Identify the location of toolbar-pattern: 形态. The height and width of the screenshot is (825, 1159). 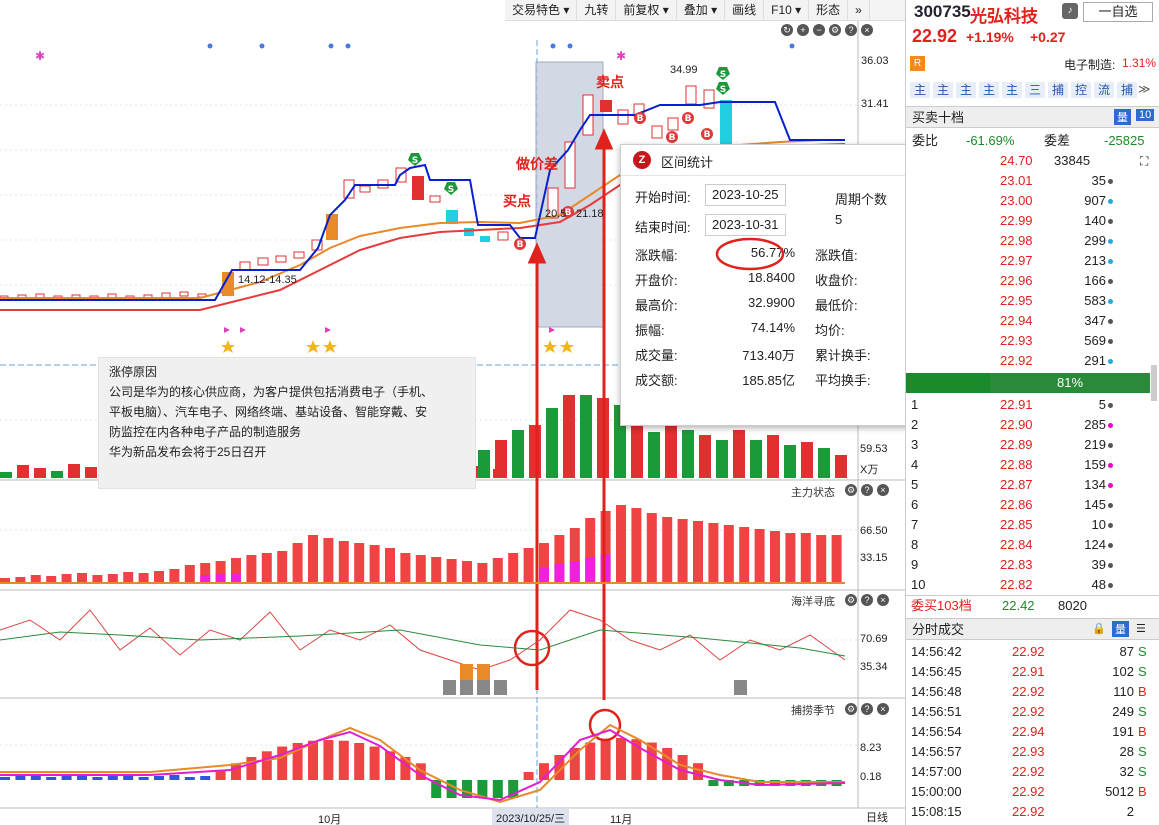
(829, 10).